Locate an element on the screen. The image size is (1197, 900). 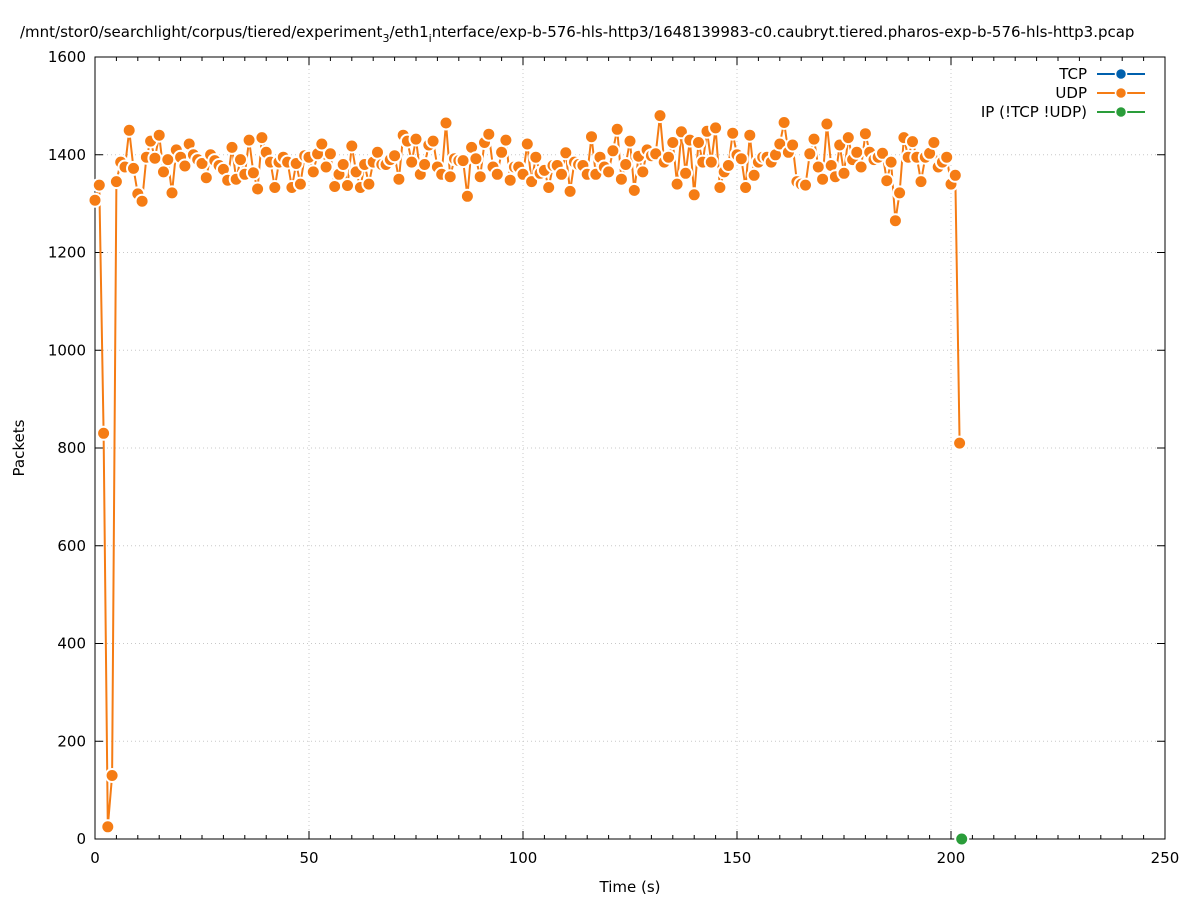
y-tick-label: 400 is located at coordinates (71, 644).